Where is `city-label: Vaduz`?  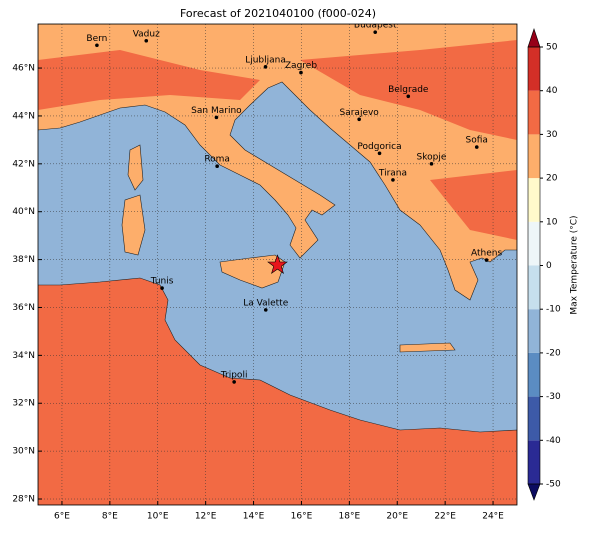
city-label: Vaduz is located at coordinates (146, 34).